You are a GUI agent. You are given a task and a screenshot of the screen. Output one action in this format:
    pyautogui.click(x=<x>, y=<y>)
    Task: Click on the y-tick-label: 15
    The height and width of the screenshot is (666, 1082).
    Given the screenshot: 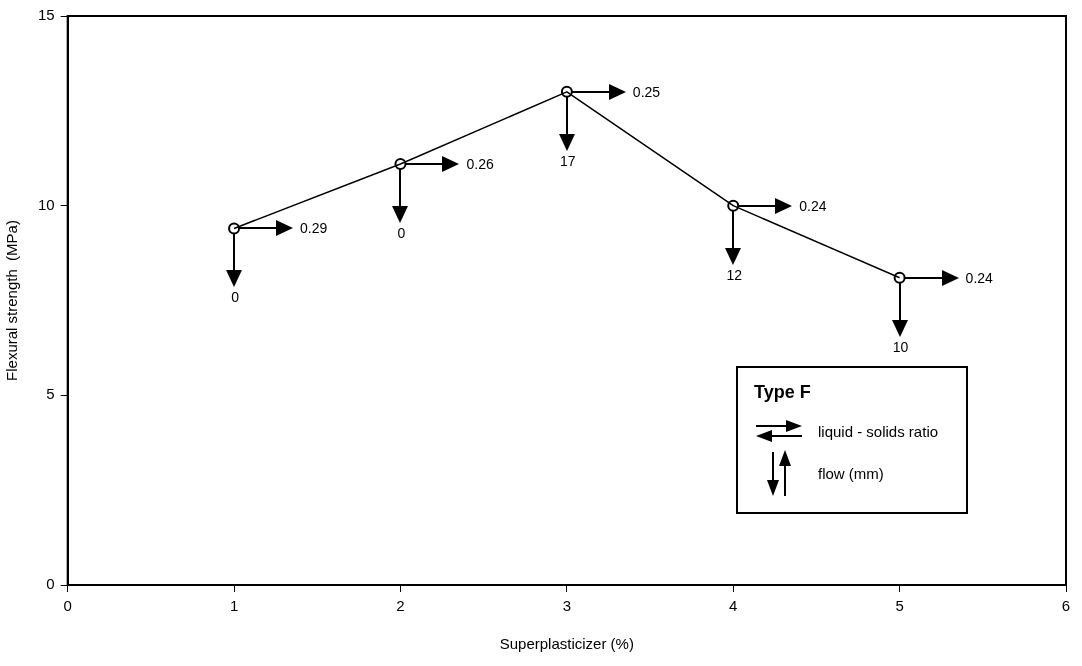 What is the action you would take?
    pyautogui.click(x=46, y=15)
    